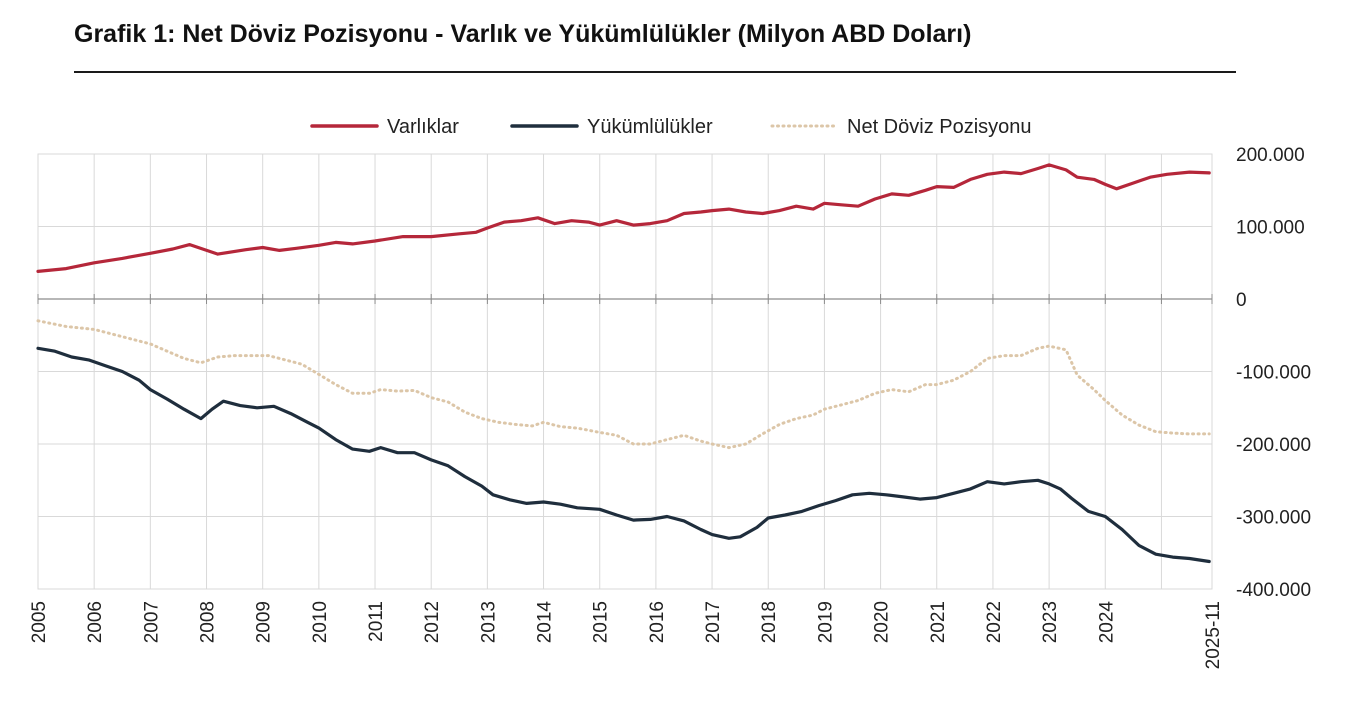 Image resolution: width=1358 pixels, height=716 pixels. What do you see at coordinates (1273, 518) in the screenshot?
I see `y-tick-label: -300.000` at bounding box center [1273, 518].